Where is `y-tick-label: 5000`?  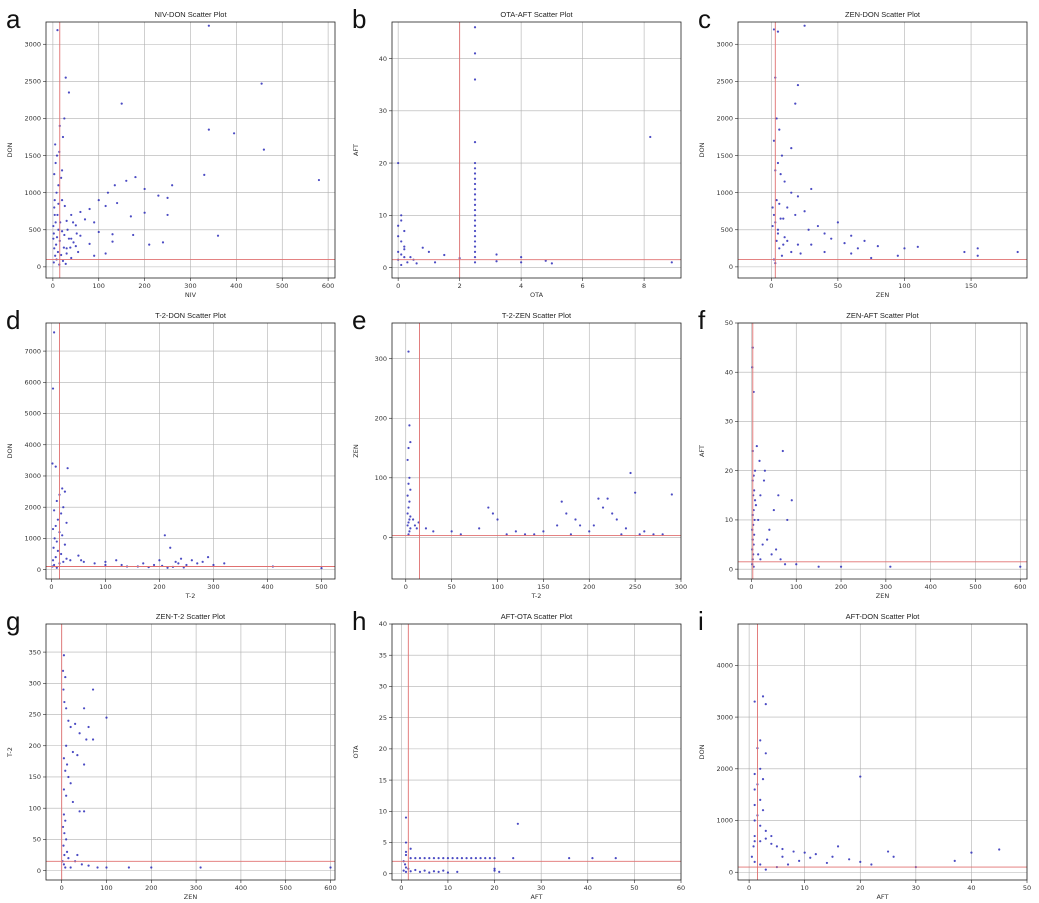
y-tick-label: 5000 is located at coordinates (32, 414).